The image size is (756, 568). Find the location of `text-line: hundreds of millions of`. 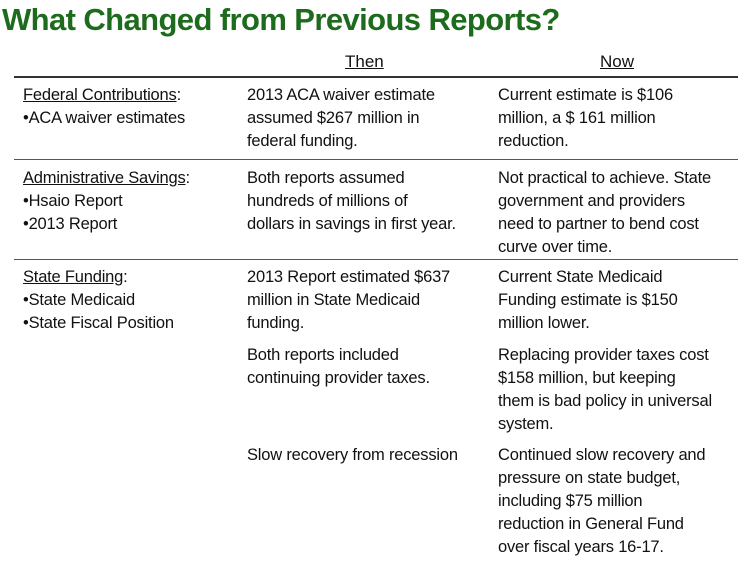

text-line: hundreds of millions of is located at coordinates (327, 201).